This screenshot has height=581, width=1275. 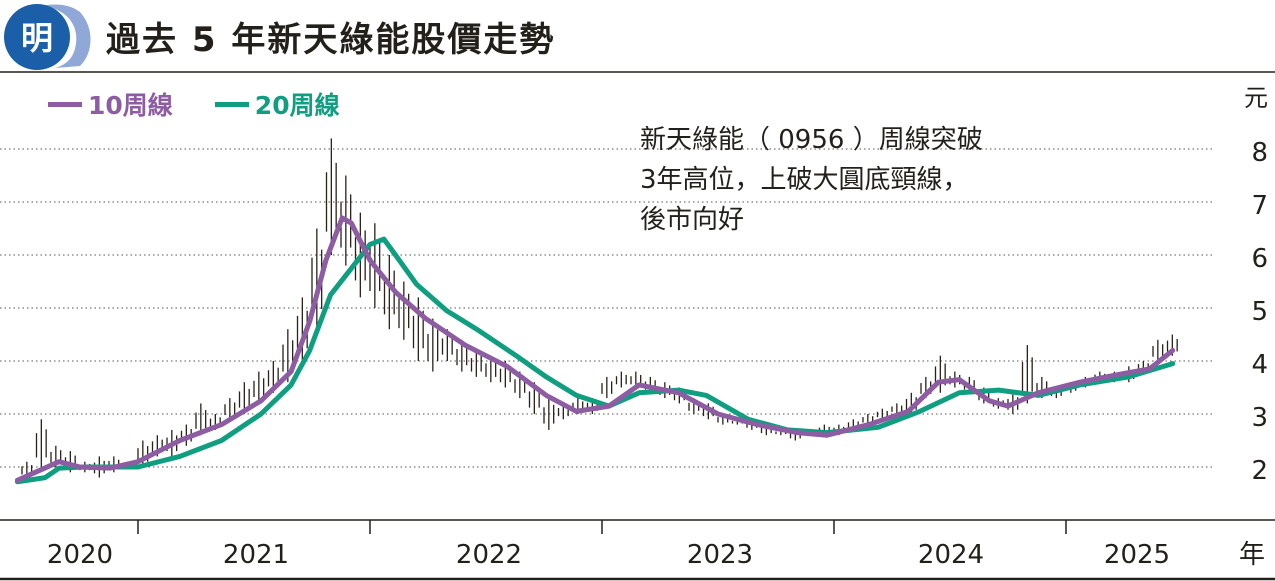 What do you see at coordinates (1137, 555) in the screenshot?
I see `x-tick-label: 2025` at bounding box center [1137, 555].